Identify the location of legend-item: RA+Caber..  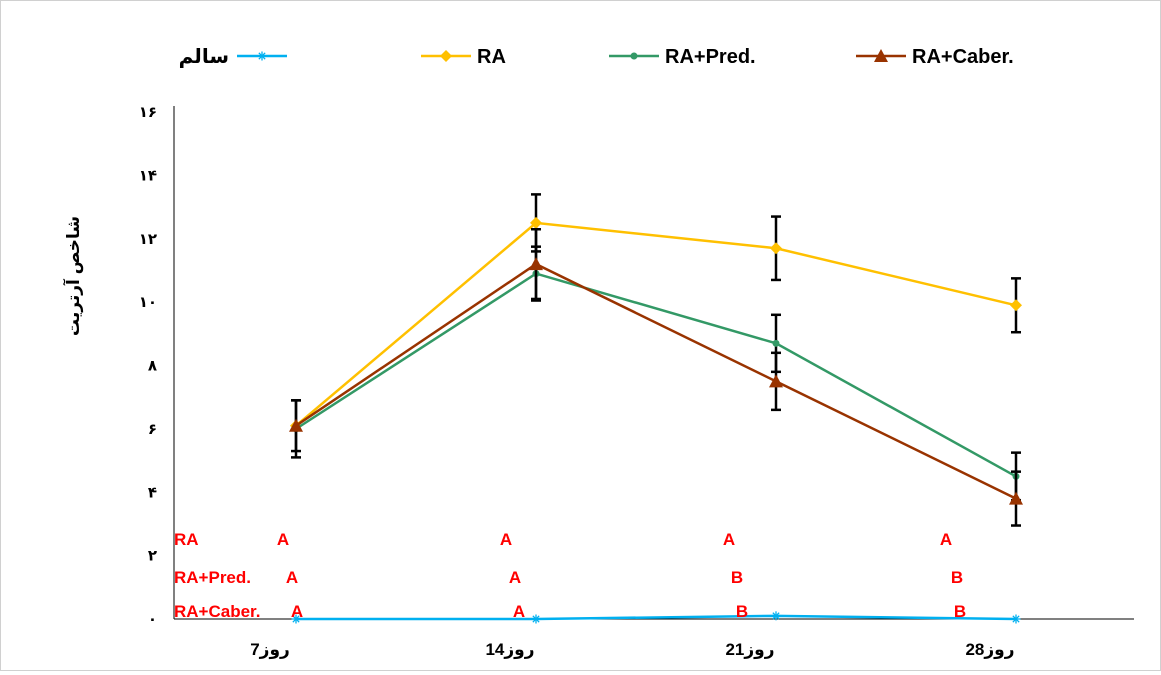
(935, 57).